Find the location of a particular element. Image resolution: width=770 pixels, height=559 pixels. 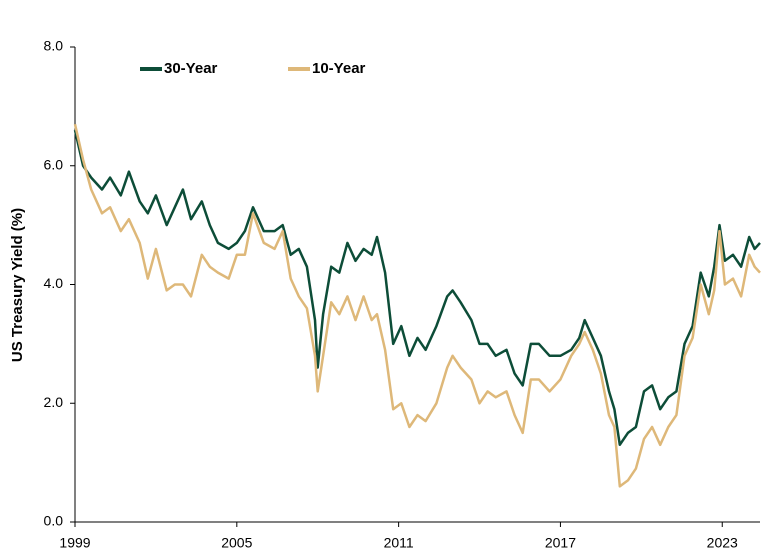

x-tick-label: 2005 is located at coordinates (236, 543).